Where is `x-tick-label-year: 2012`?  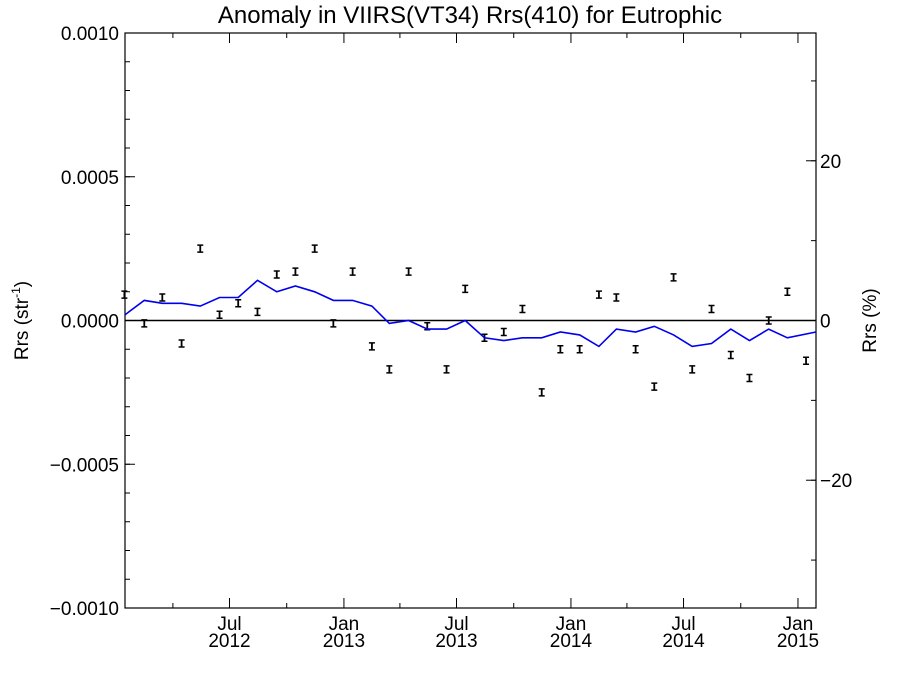
x-tick-label-year: 2012 is located at coordinates (229, 641).